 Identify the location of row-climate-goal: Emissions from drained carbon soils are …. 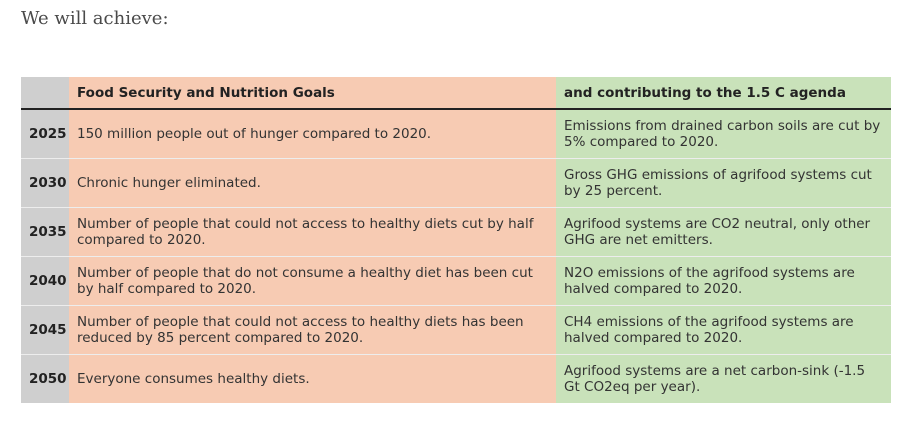
(723, 134).